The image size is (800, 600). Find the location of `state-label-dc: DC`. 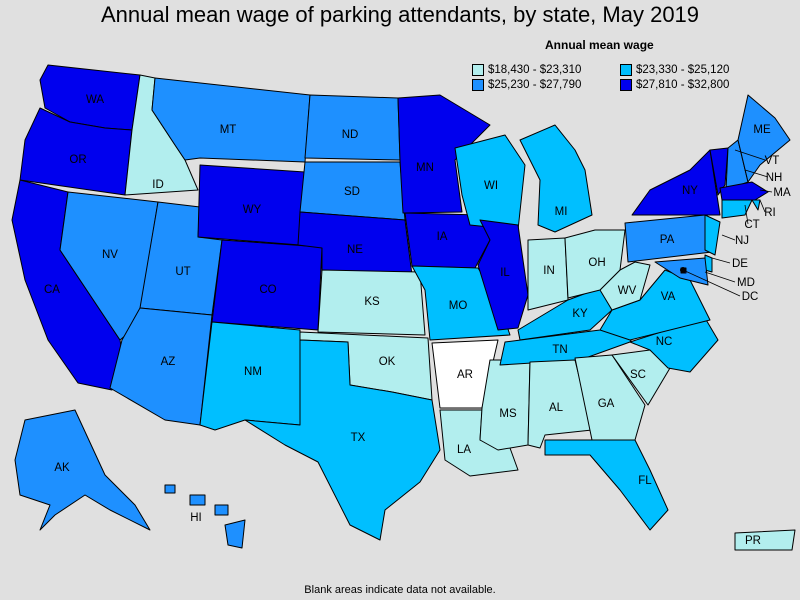

state-label-dc: DC is located at coordinates (750, 297).